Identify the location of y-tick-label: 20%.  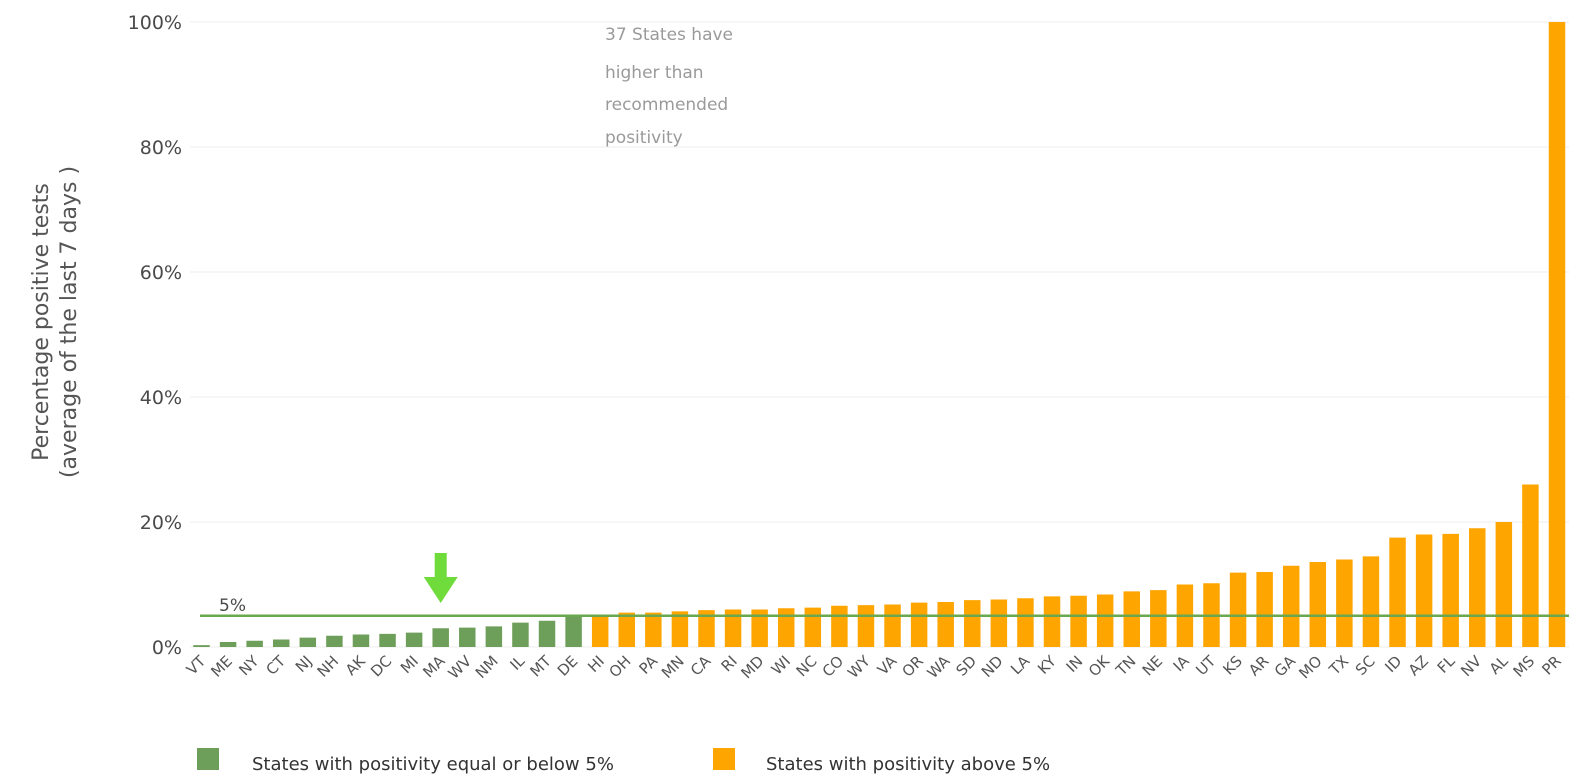
(161, 523).